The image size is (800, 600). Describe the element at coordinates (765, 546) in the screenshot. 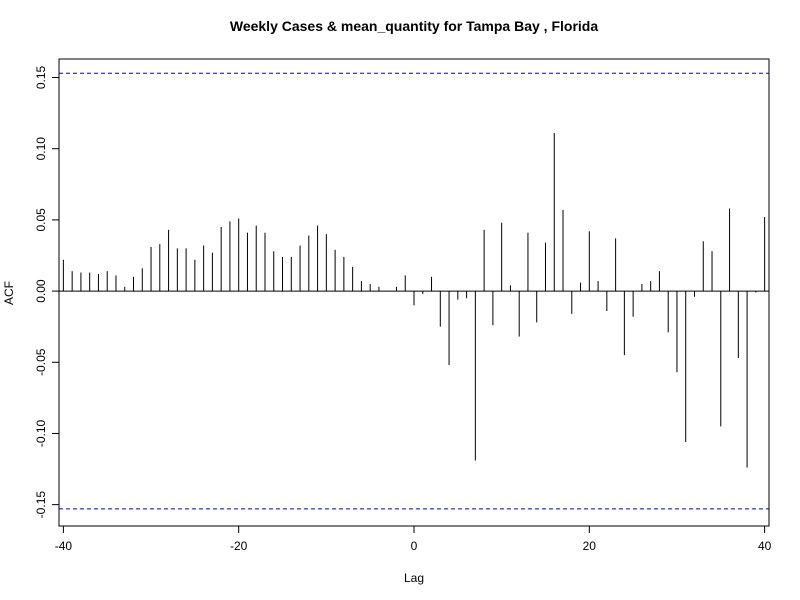

I see `x-tick-label: 40` at that location.